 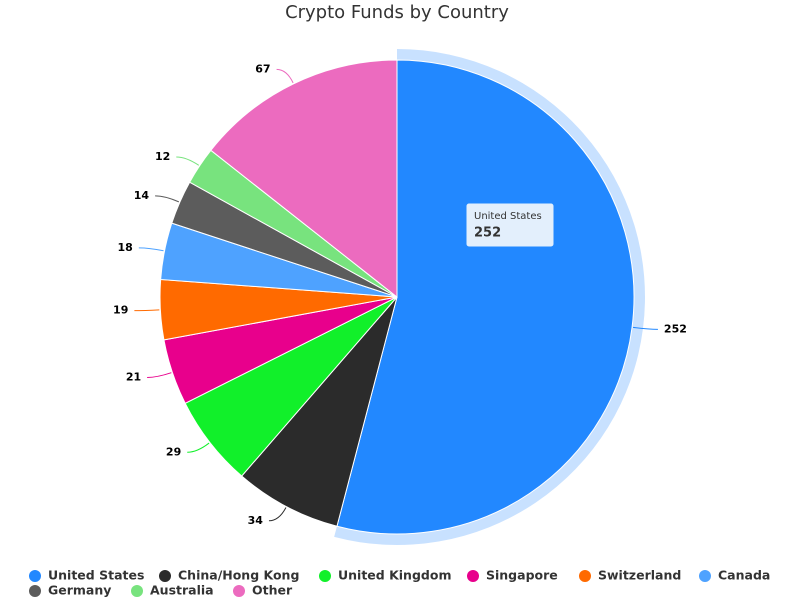 I want to click on data-label: 21, so click(x=133, y=376).